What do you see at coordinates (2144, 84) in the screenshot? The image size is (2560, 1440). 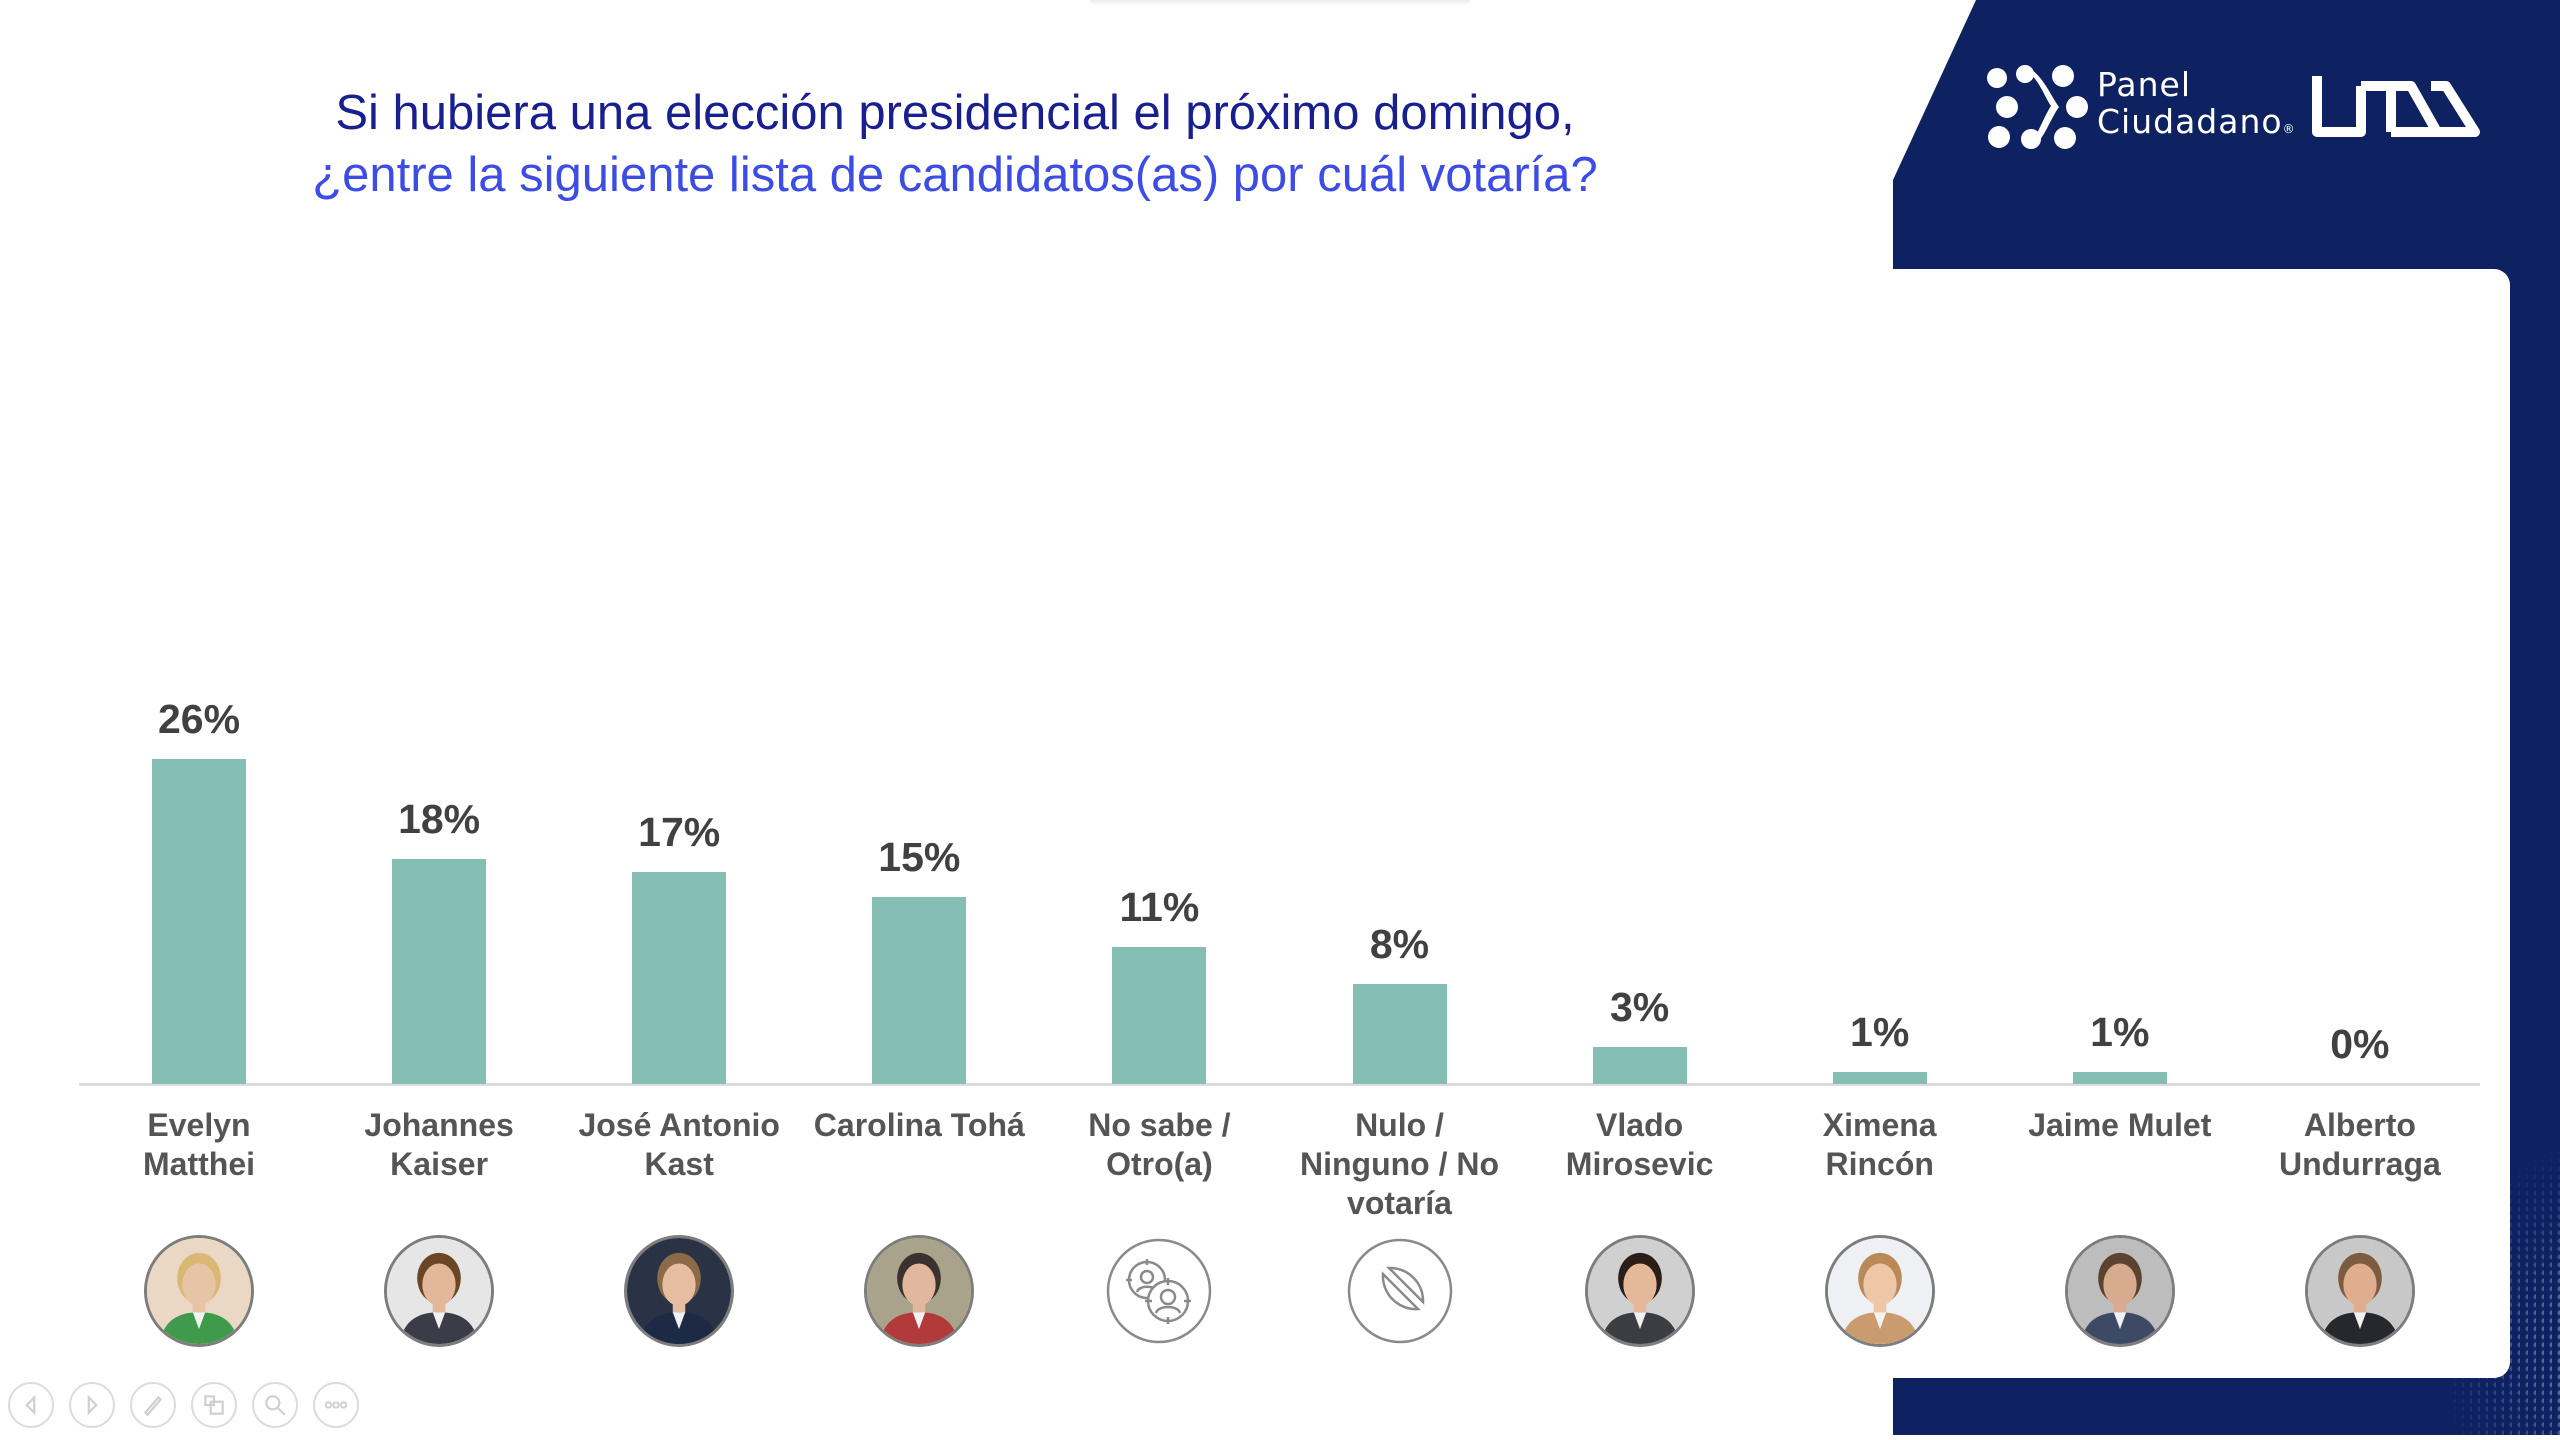 I see `logo-line-1: Panel` at bounding box center [2144, 84].